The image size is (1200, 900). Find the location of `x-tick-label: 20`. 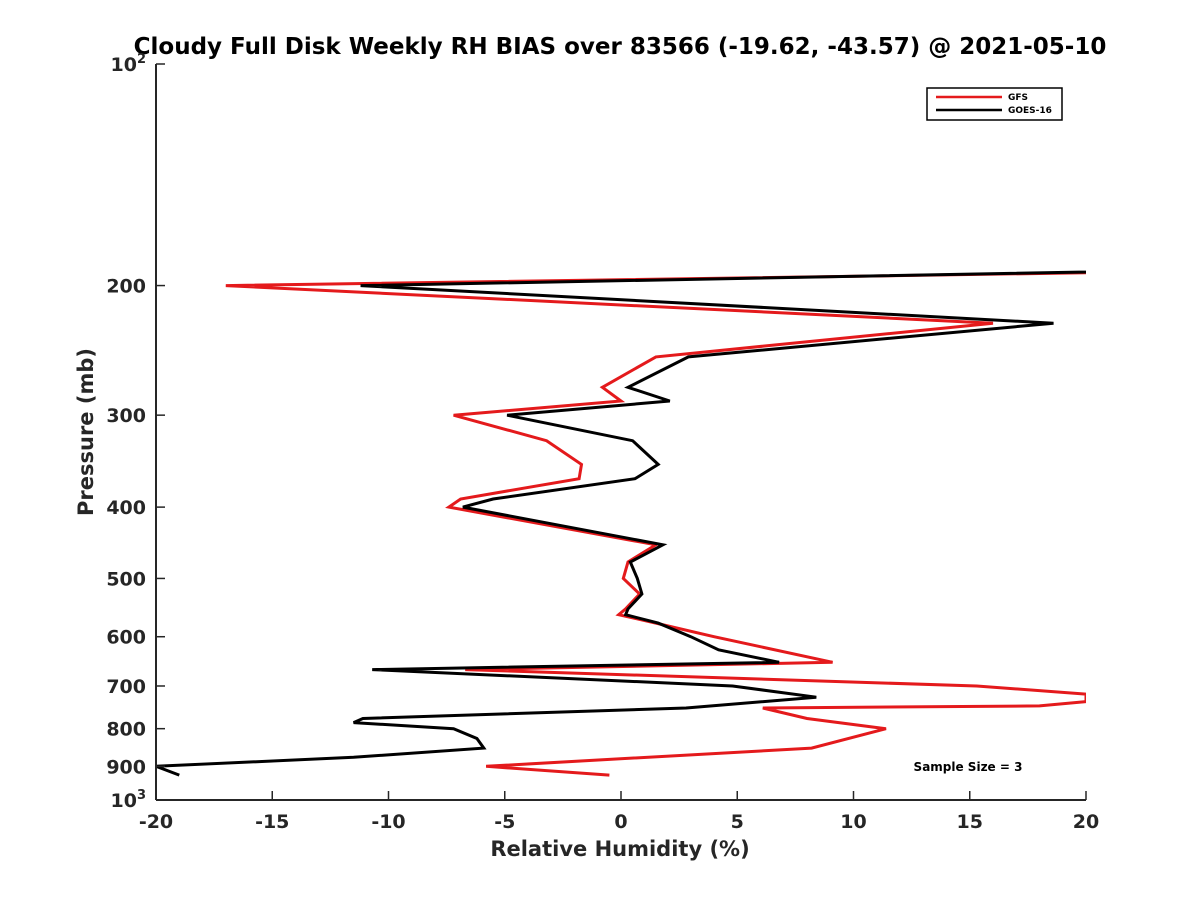

x-tick-label: 20 is located at coordinates (1086, 822).